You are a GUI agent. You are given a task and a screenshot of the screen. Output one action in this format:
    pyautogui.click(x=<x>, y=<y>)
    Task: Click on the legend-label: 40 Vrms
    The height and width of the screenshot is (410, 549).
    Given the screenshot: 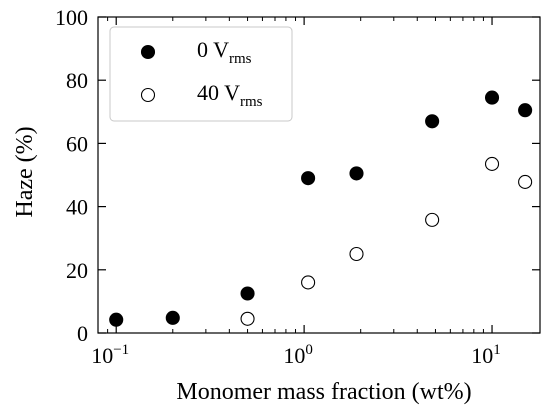 What is the action you would take?
    pyautogui.click(x=230, y=95)
    